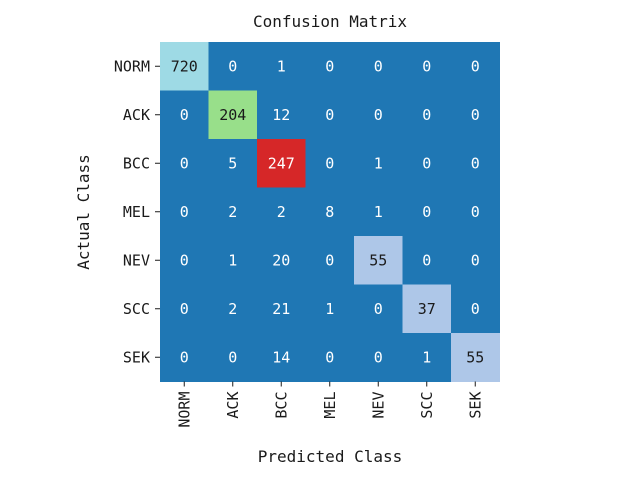  Describe the element at coordinates (136, 260) in the screenshot. I see `y-tick-label-4: NEV` at that location.